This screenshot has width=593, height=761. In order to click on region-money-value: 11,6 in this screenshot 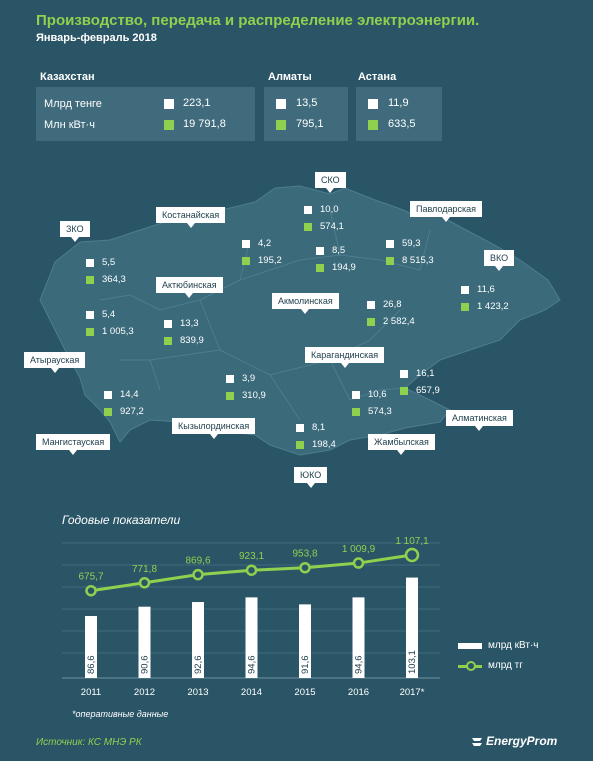, I will do `click(486, 289)`.